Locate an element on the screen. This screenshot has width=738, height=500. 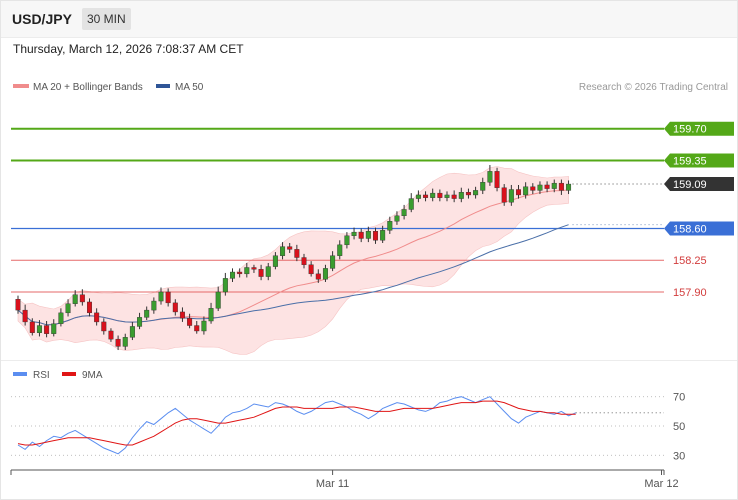
legend-rsi: RSI 9MA is located at coordinates (58, 375).